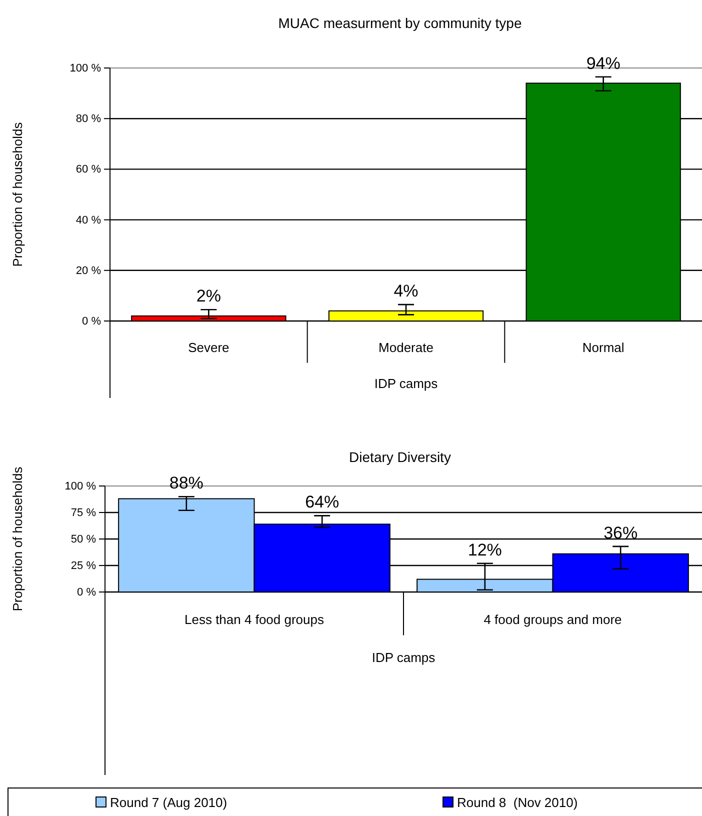 The width and height of the screenshot is (702, 816). What do you see at coordinates (322, 502) in the screenshot?
I see `data-label: 64%` at bounding box center [322, 502].